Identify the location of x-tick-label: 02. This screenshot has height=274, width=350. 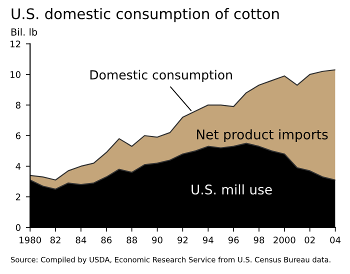
(309, 240).